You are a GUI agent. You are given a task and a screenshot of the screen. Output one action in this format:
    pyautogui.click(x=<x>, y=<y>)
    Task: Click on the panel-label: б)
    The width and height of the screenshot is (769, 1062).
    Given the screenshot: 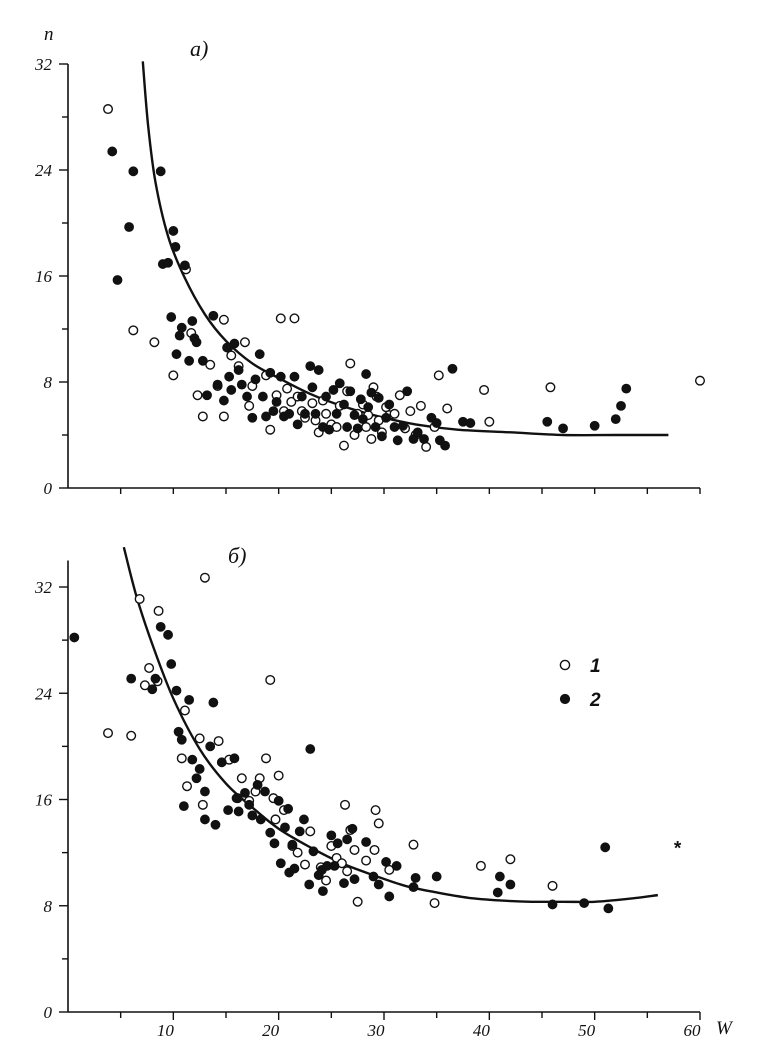 What is the action you would take?
    pyautogui.click(x=237, y=555)
    